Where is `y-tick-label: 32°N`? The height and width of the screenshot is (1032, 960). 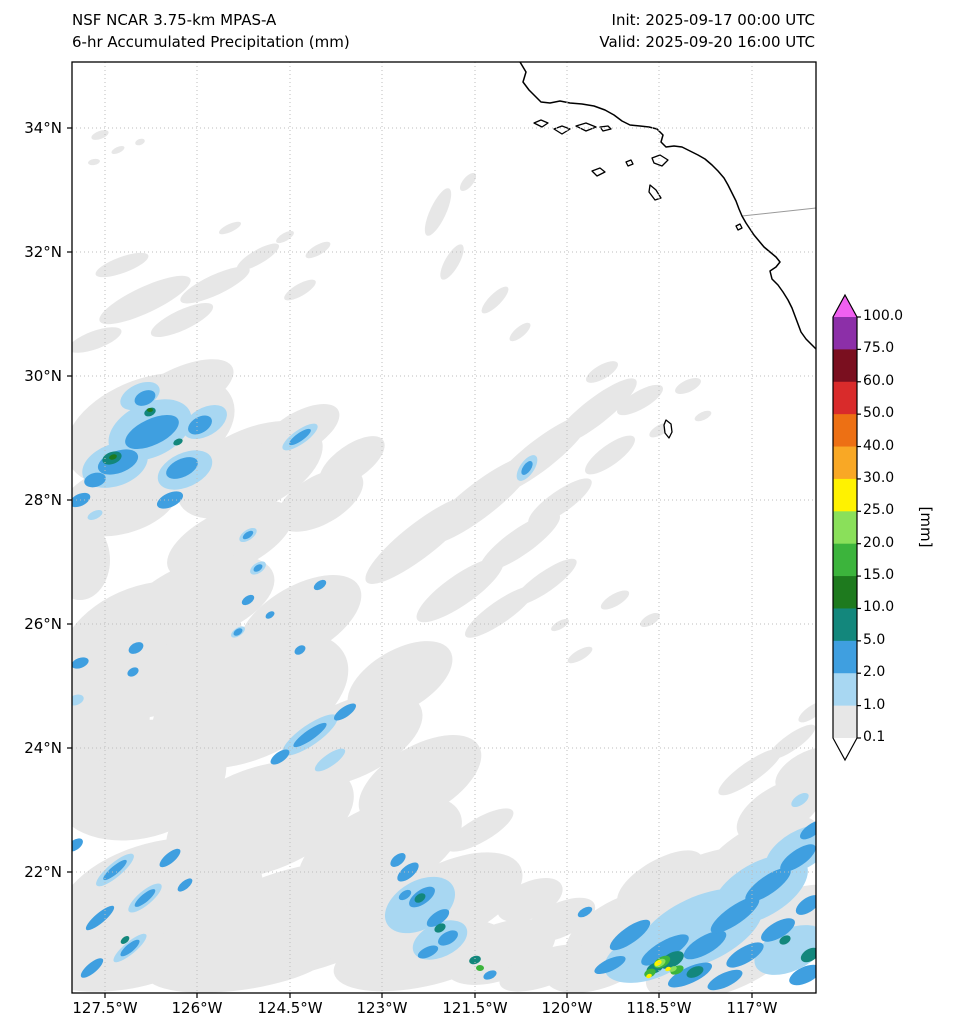 y-tick-label: 32°N is located at coordinates (43, 252).